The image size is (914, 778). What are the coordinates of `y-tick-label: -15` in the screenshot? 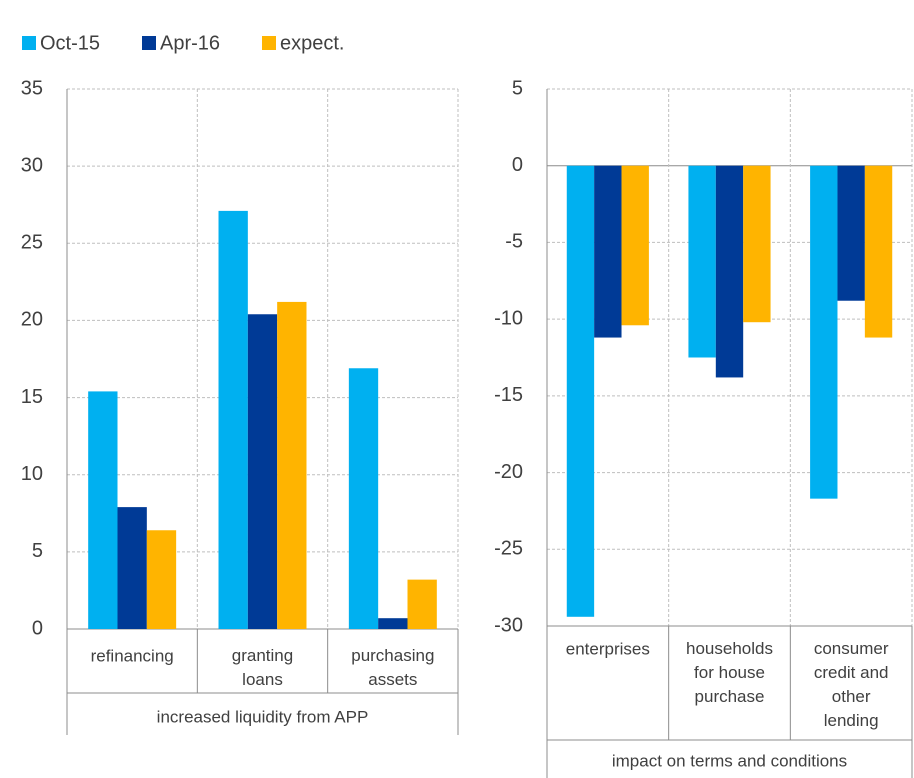 It's located at (508, 395).